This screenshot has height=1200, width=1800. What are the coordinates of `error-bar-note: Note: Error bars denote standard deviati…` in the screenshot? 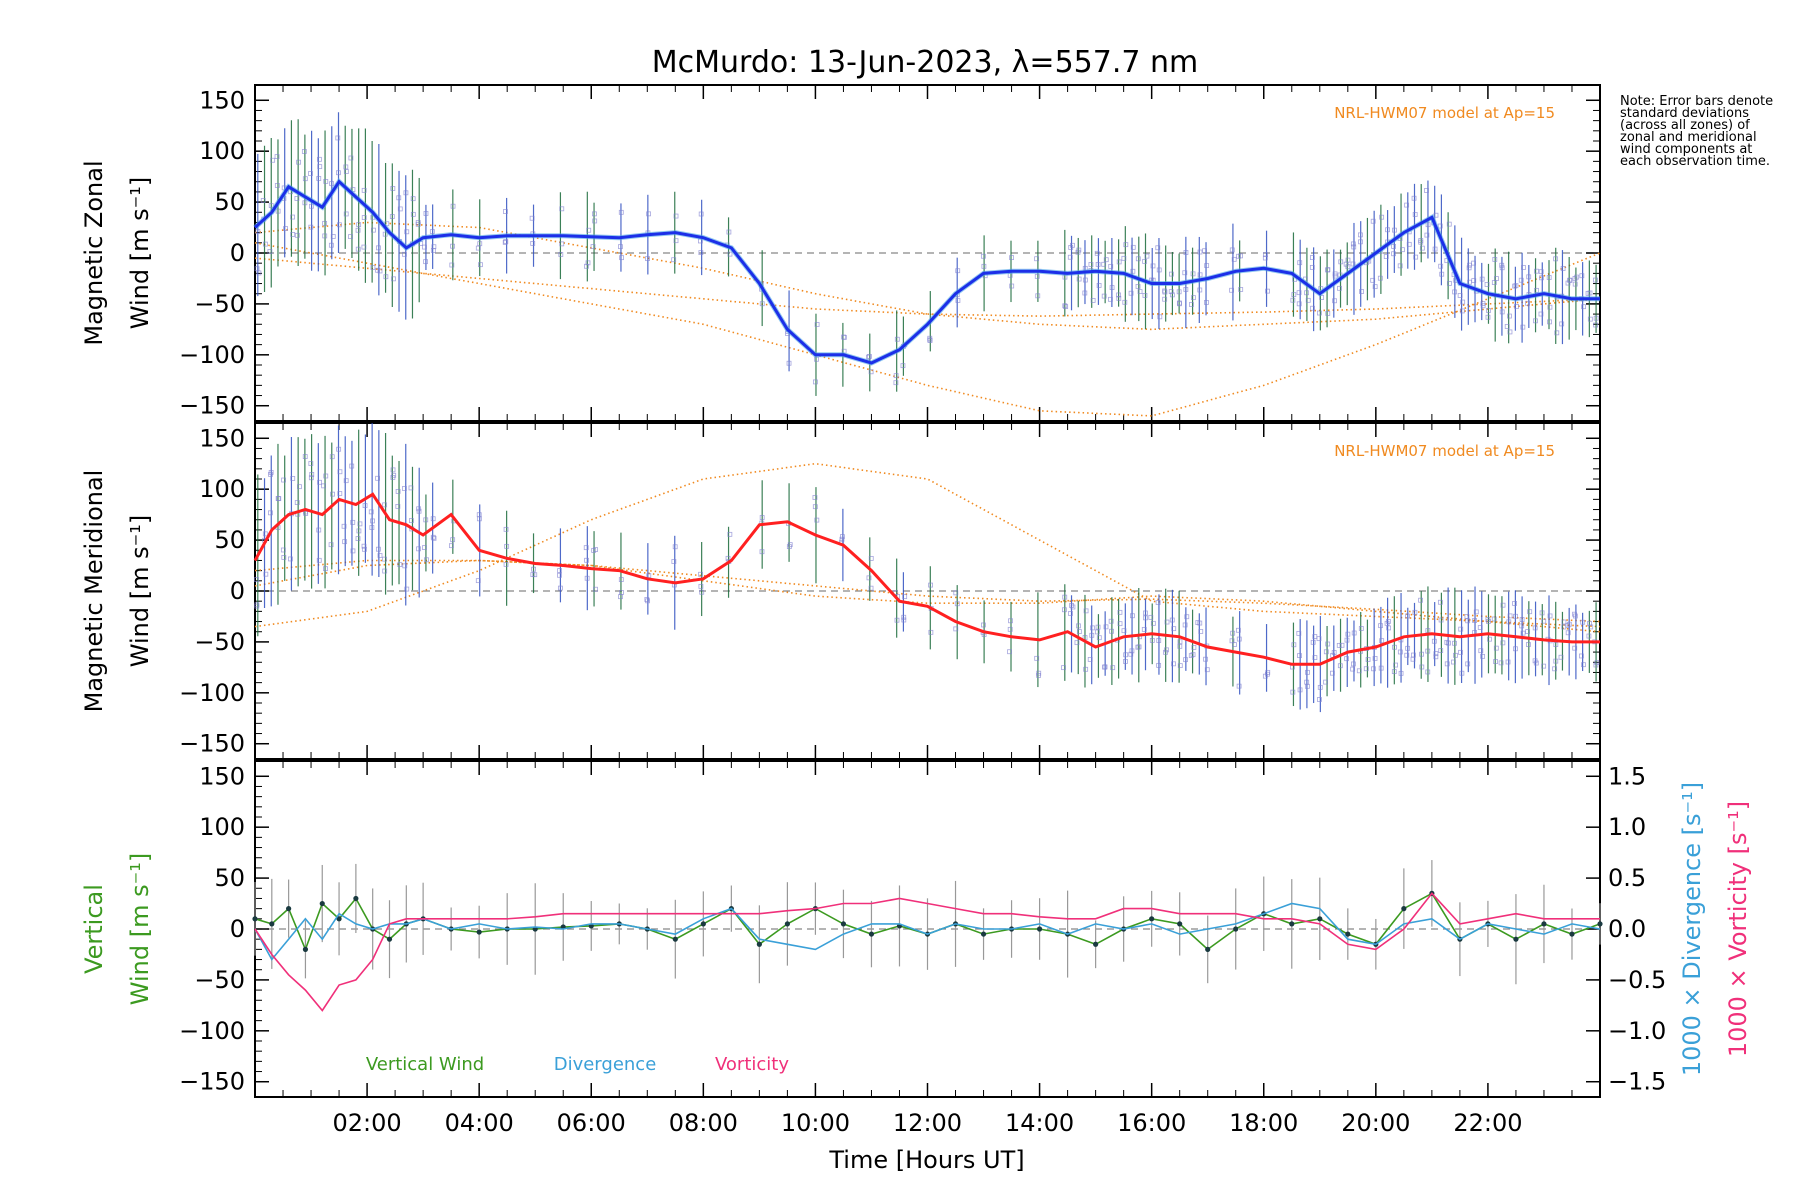 It's located at (1697, 131).